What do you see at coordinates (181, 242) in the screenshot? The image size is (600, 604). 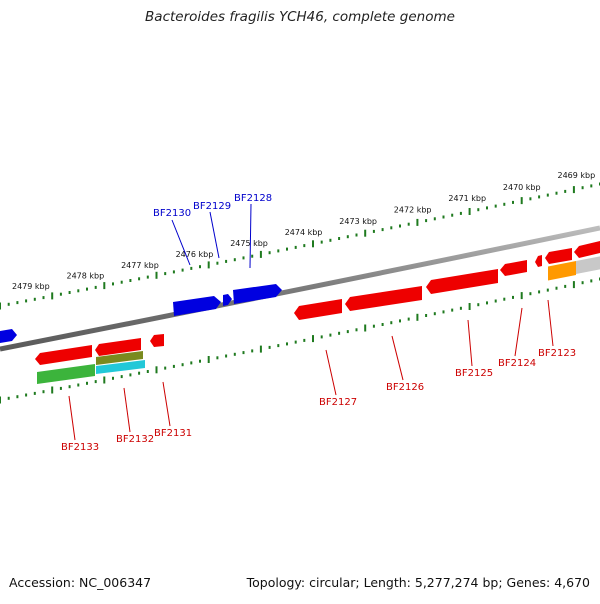 I see `leader-BF2130` at bounding box center [181, 242].